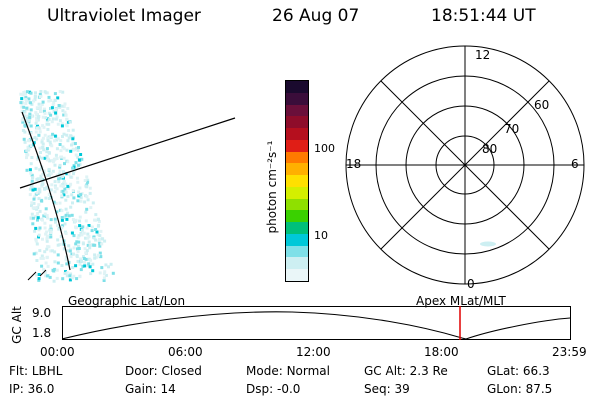 The width and height of the screenshot is (600, 400). Describe the element at coordinates (313, 352) in the screenshot. I see `timeline-xtick-1200: 12:00` at that location.